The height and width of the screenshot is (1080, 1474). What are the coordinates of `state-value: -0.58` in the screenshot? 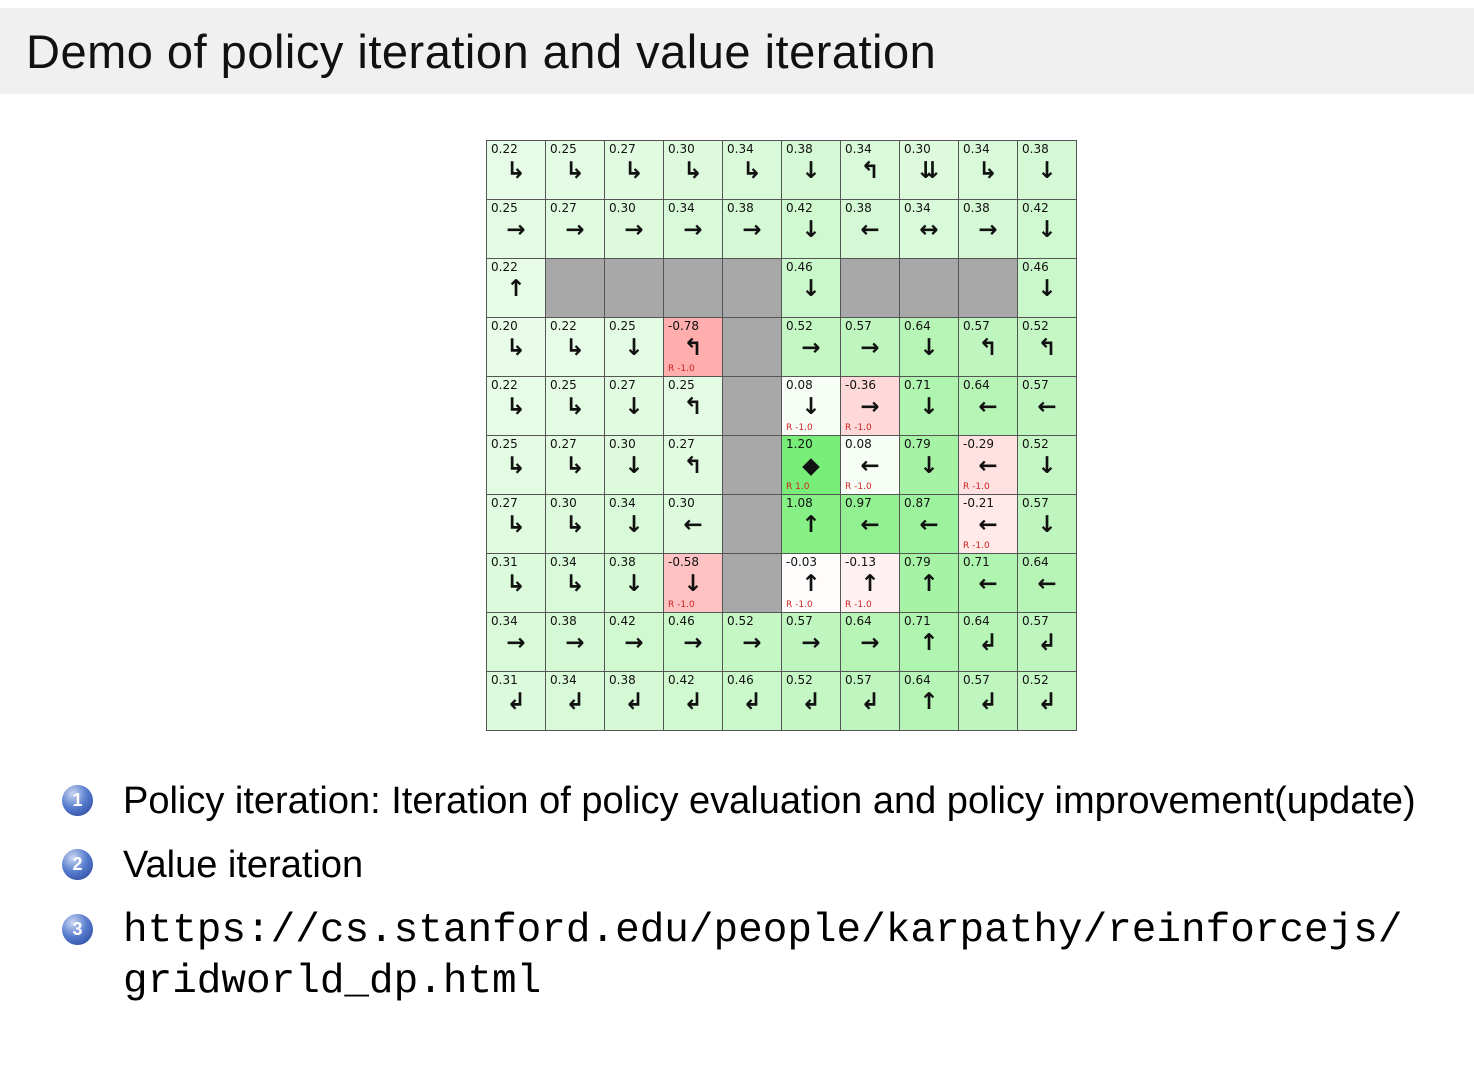 It's located at (684, 562).